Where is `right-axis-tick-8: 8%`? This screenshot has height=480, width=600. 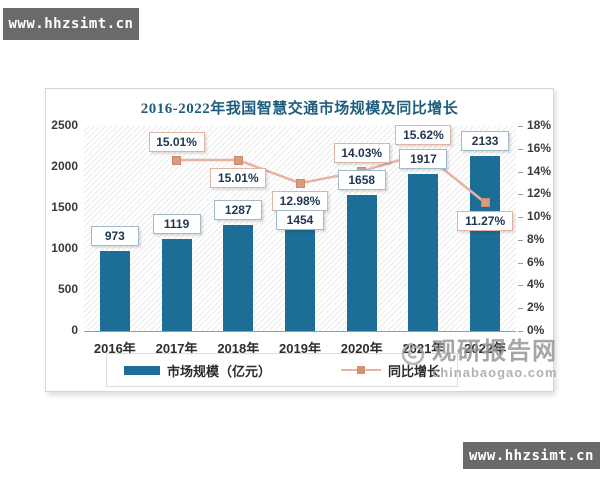 right-axis-tick-8: 8% is located at coordinates (536, 238).